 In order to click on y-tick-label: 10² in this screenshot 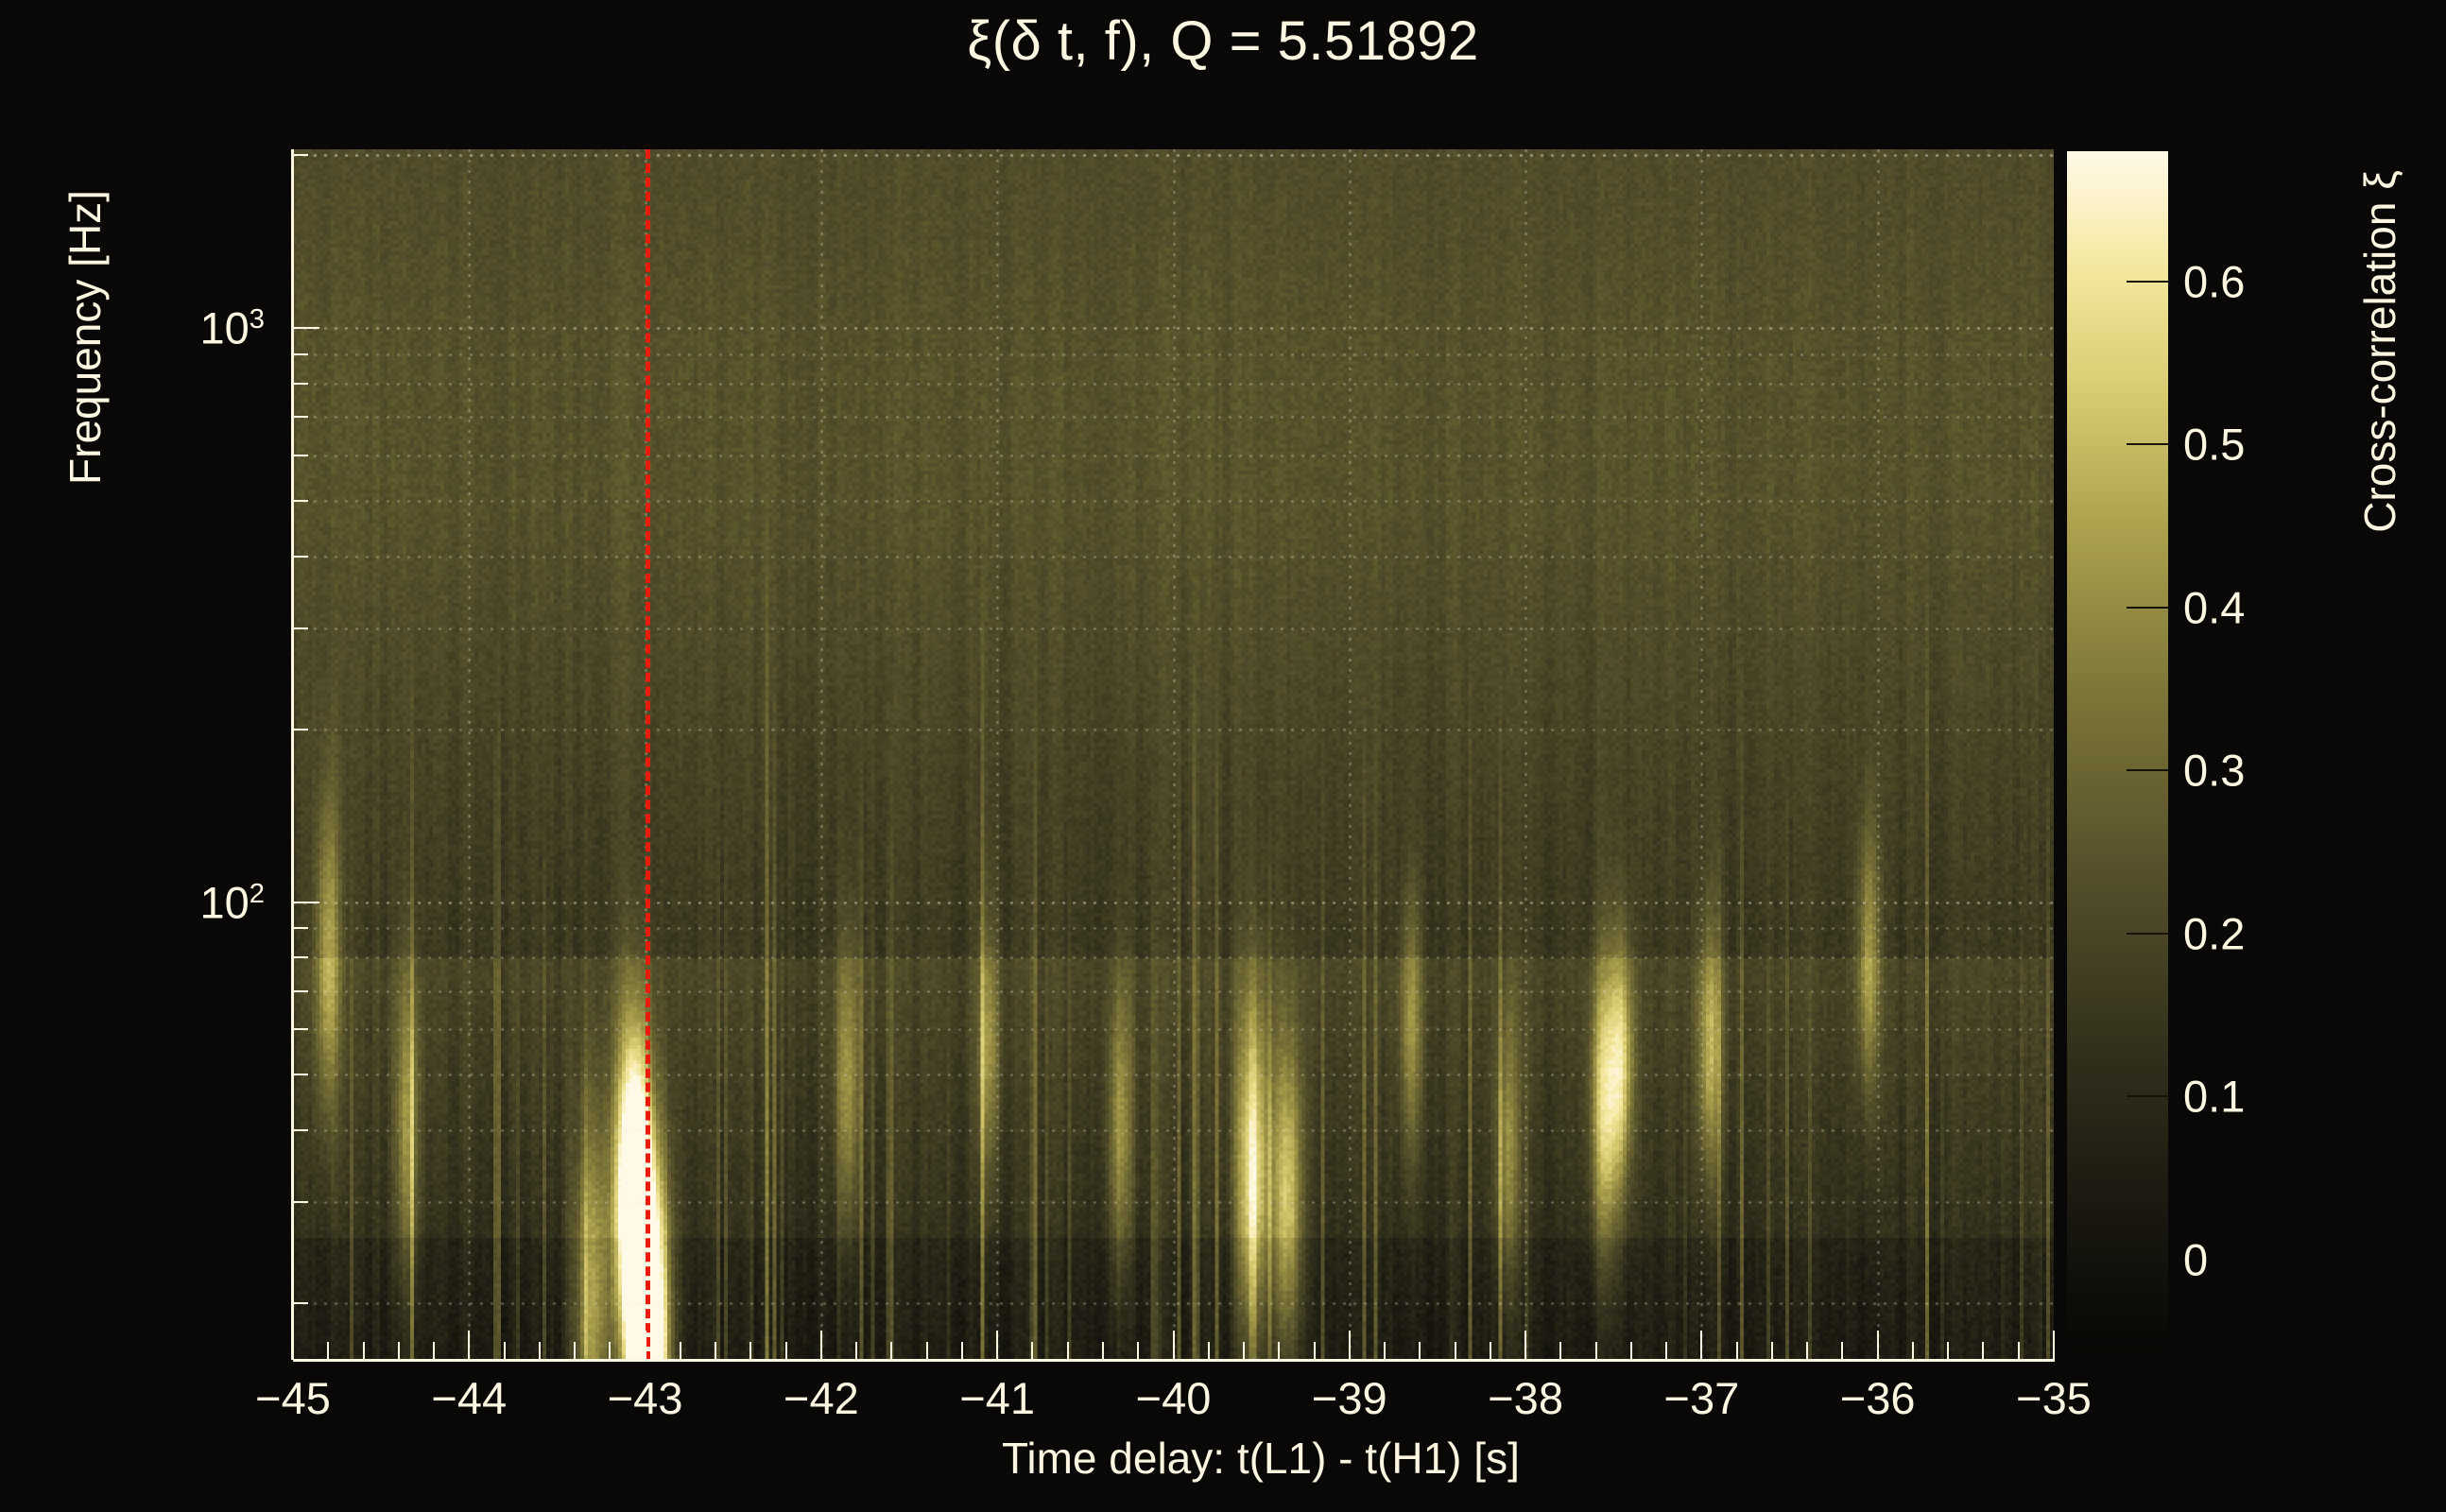, I will do `click(232, 902)`.